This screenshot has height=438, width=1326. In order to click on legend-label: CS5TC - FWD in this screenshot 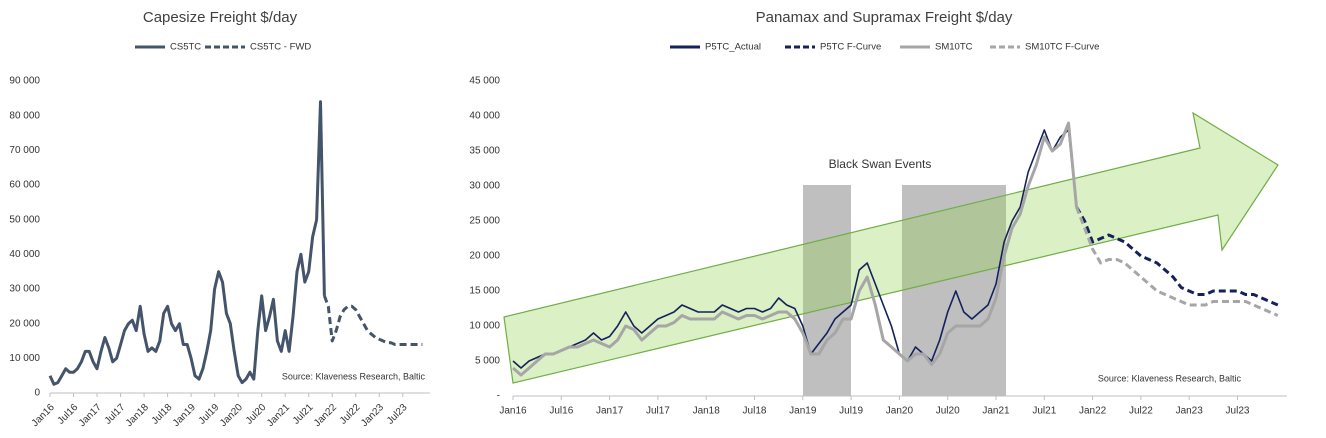, I will do `click(280, 47)`.